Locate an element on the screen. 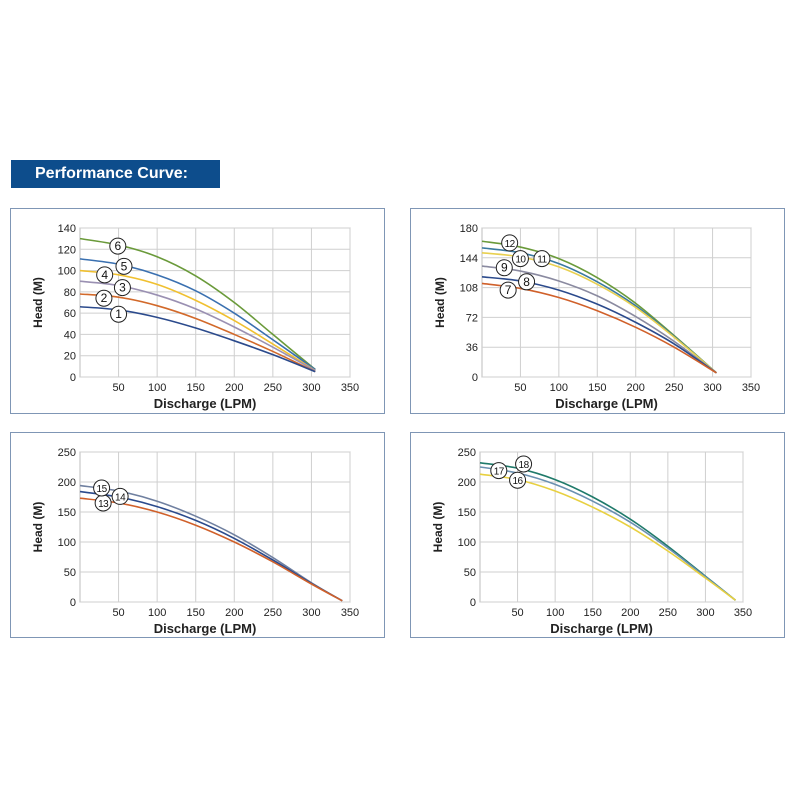 The width and height of the screenshot is (800, 800). series-name: 17 is located at coordinates (499, 472).